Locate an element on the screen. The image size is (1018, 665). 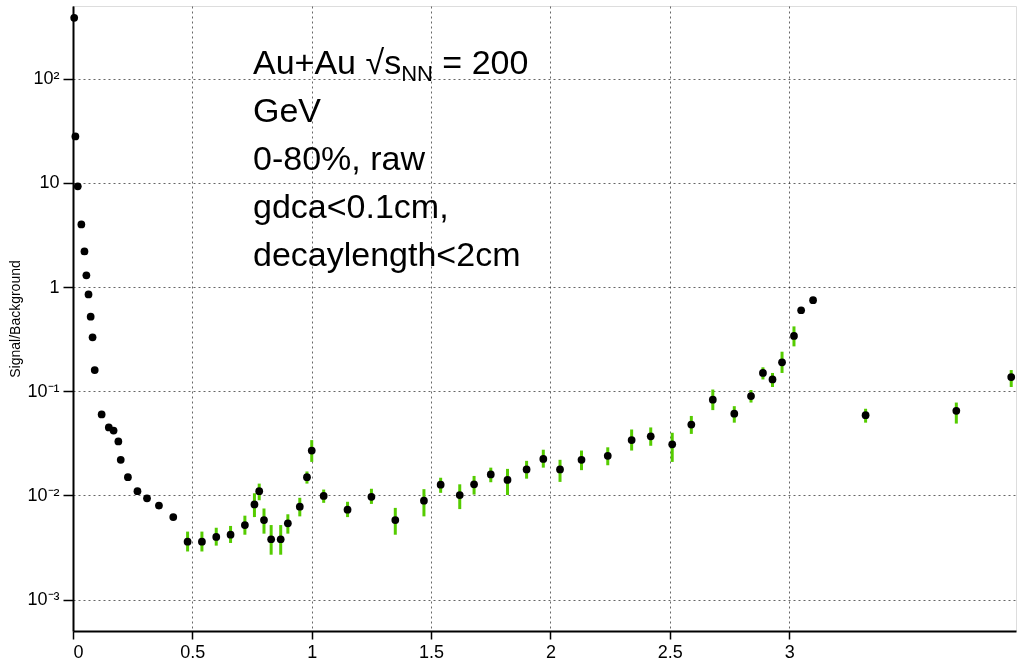
x-tick-label: 0 is located at coordinates (78, 651).